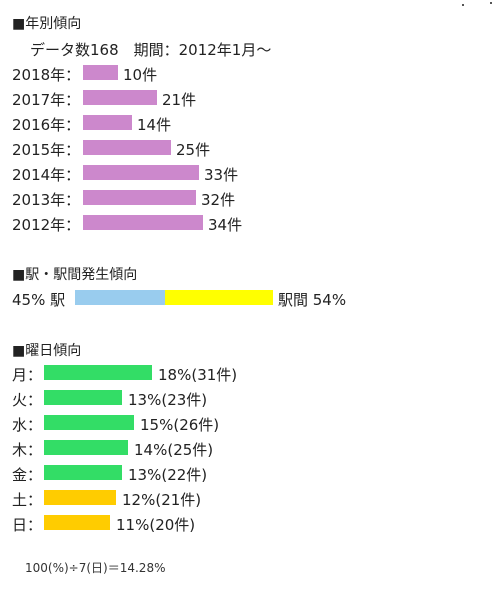  I want to click on year-label: 2012年：, so click(46, 225).